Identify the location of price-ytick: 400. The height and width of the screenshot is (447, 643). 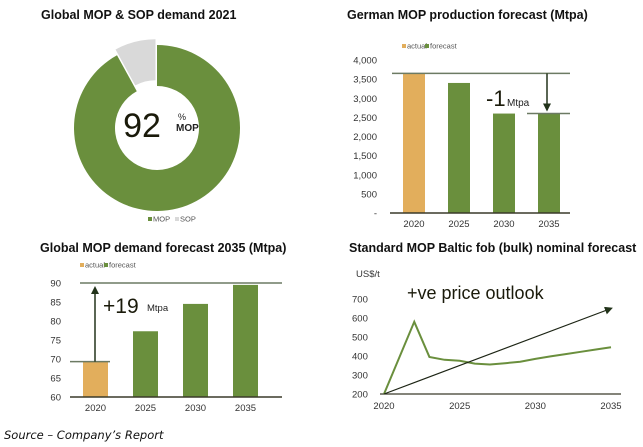
(360, 357).